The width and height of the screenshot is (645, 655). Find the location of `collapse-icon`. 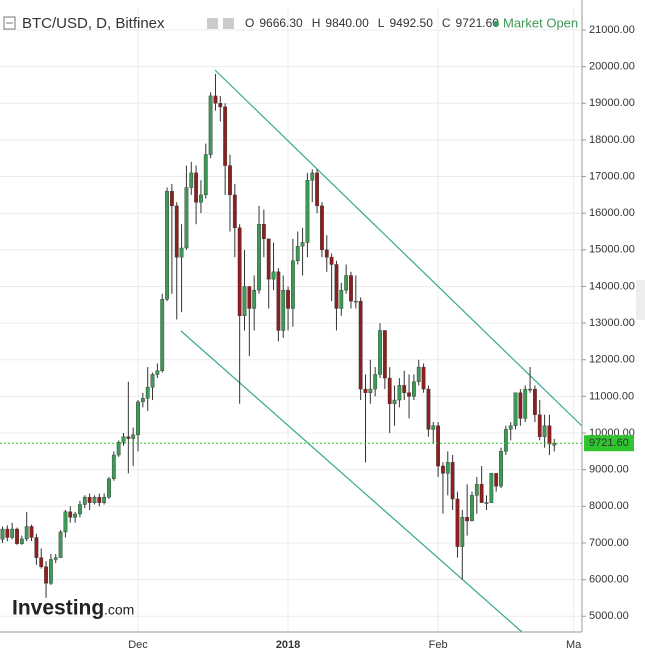

collapse-icon is located at coordinates (9, 23).